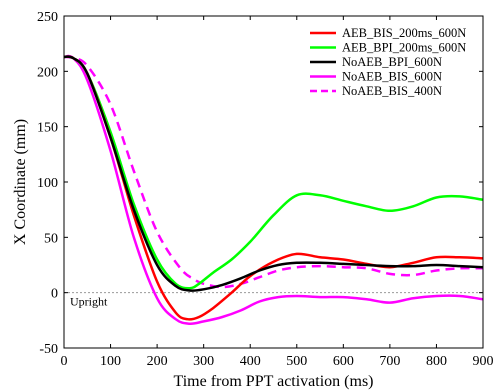  Describe the element at coordinates (389, 361) in the screenshot. I see `x-tick-label: 700` at that location.